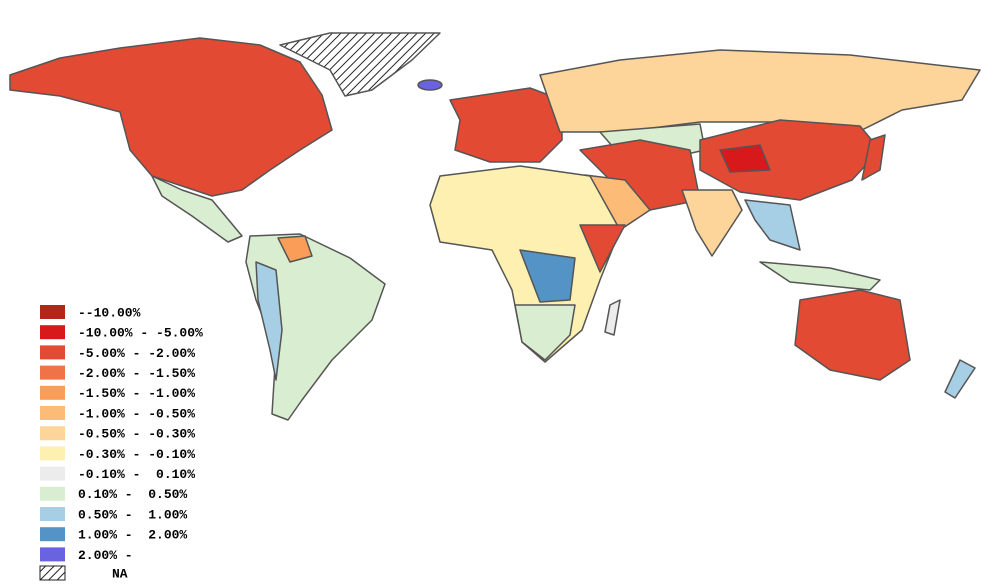  Describe the element at coordinates (136, 434) in the screenshot. I see `legend-label: -0.50% - -0.30%` at that location.